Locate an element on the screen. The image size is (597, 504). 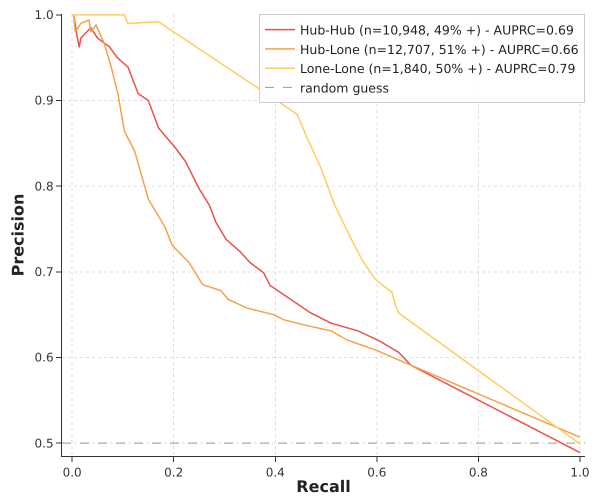
x-tick-label: 0.2 is located at coordinates (174, 472).